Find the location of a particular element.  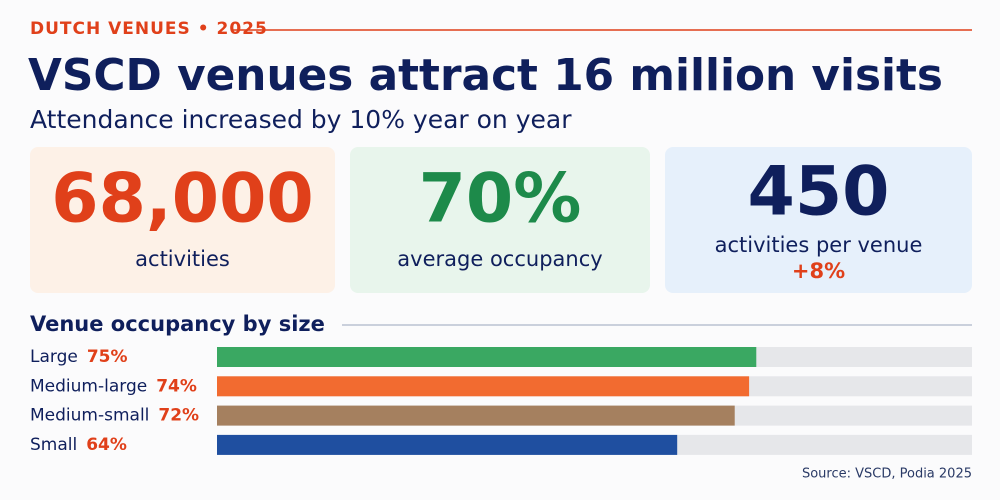

stat-value: 70% is located at coordinates (500, 199).